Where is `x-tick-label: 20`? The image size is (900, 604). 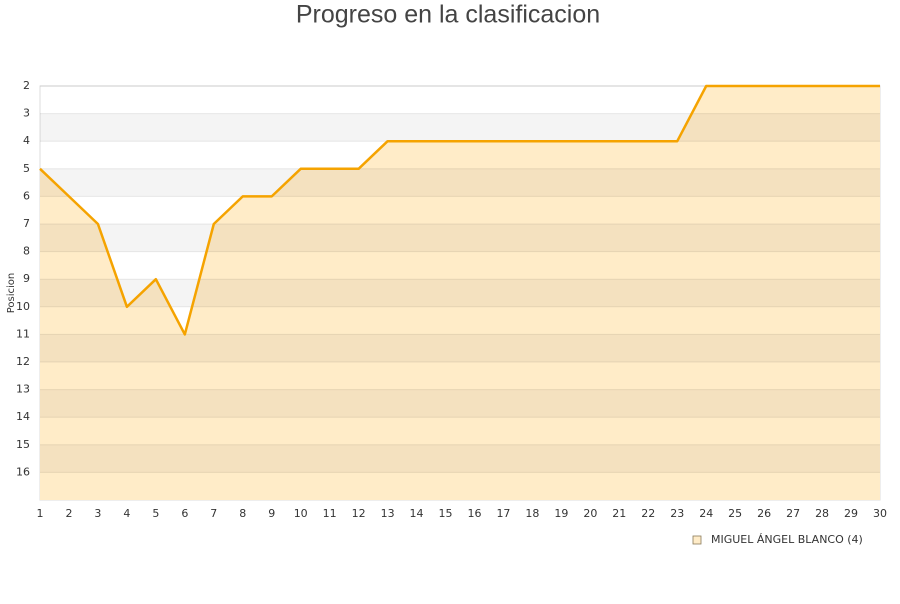
x-tick-label: 20 is located at coordinates (590, 513).